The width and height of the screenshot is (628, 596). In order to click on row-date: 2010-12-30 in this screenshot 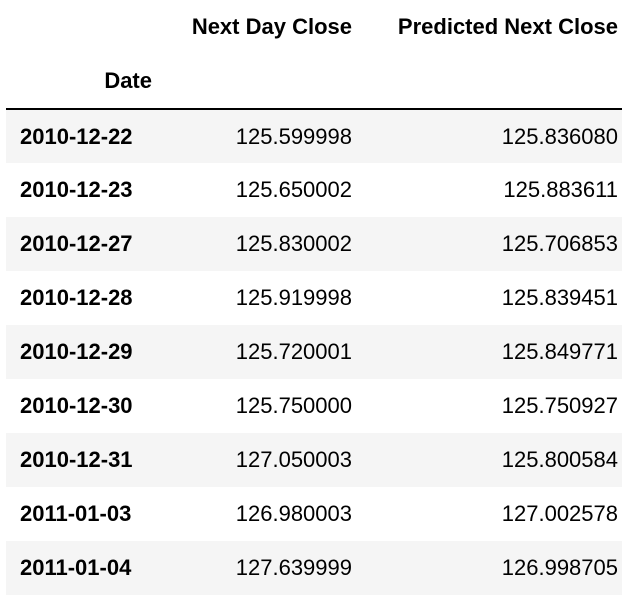, I will do `click(76, 405)`.